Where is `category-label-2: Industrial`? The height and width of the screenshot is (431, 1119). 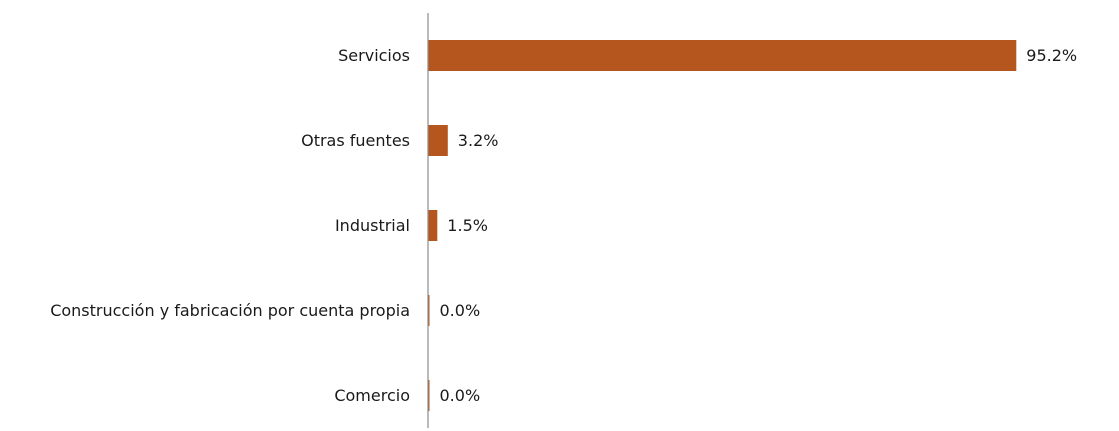 category-label-2: Industrial is located at coordinates (372, 225).